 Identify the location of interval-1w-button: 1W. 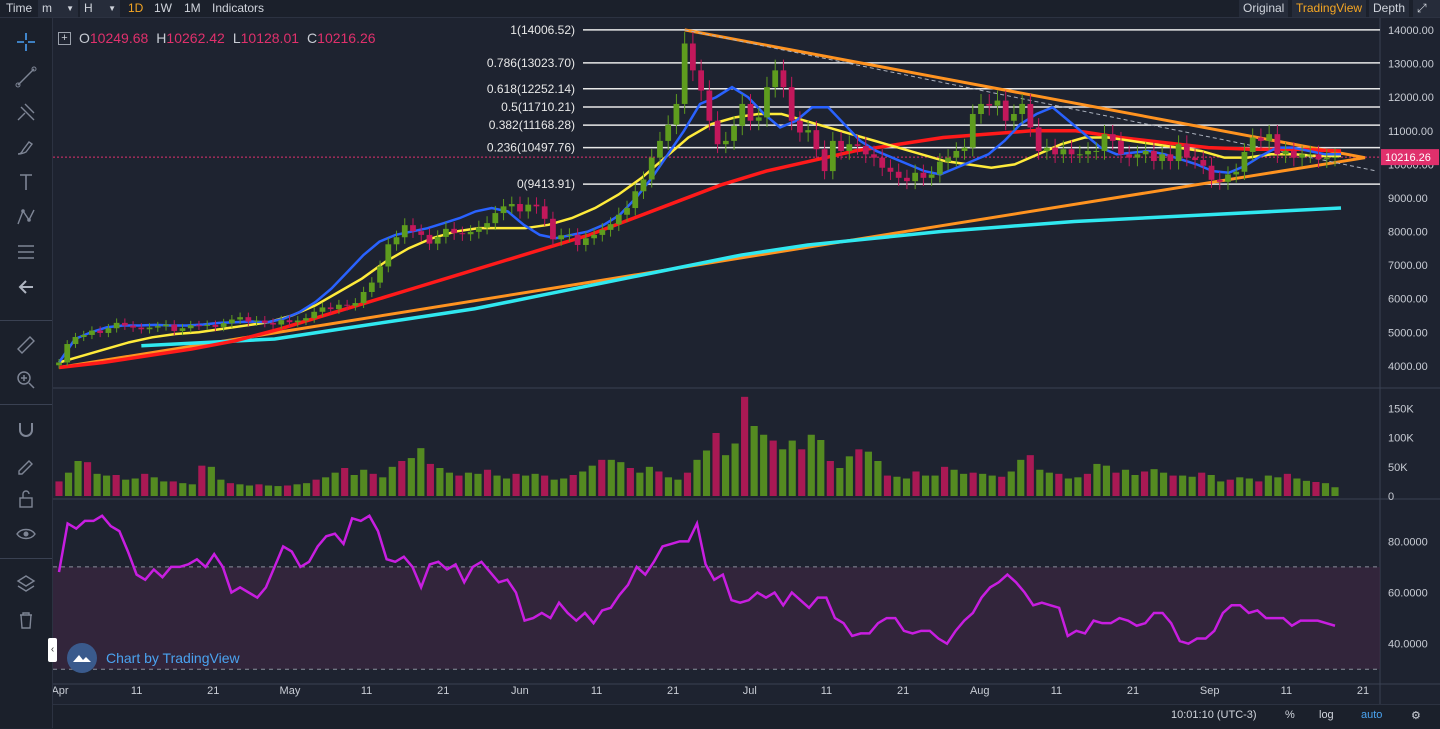
(163, 8).